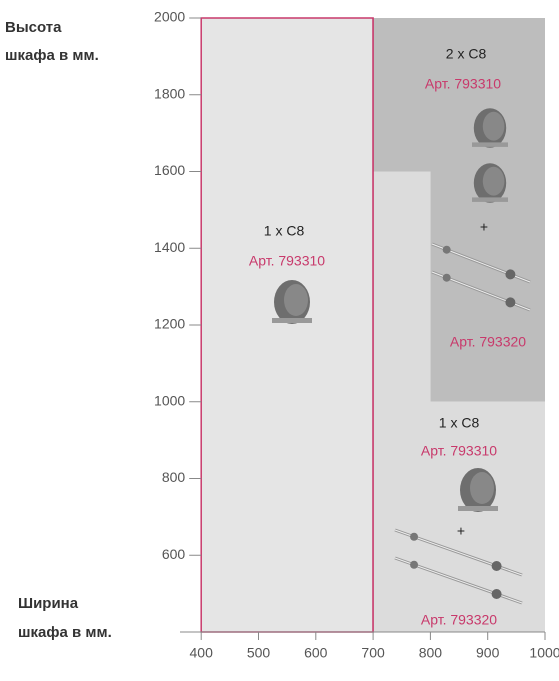 The height and width of the screenshot is (681, 559). I want to click on y-tick-label: 2000, so click(169, 17).